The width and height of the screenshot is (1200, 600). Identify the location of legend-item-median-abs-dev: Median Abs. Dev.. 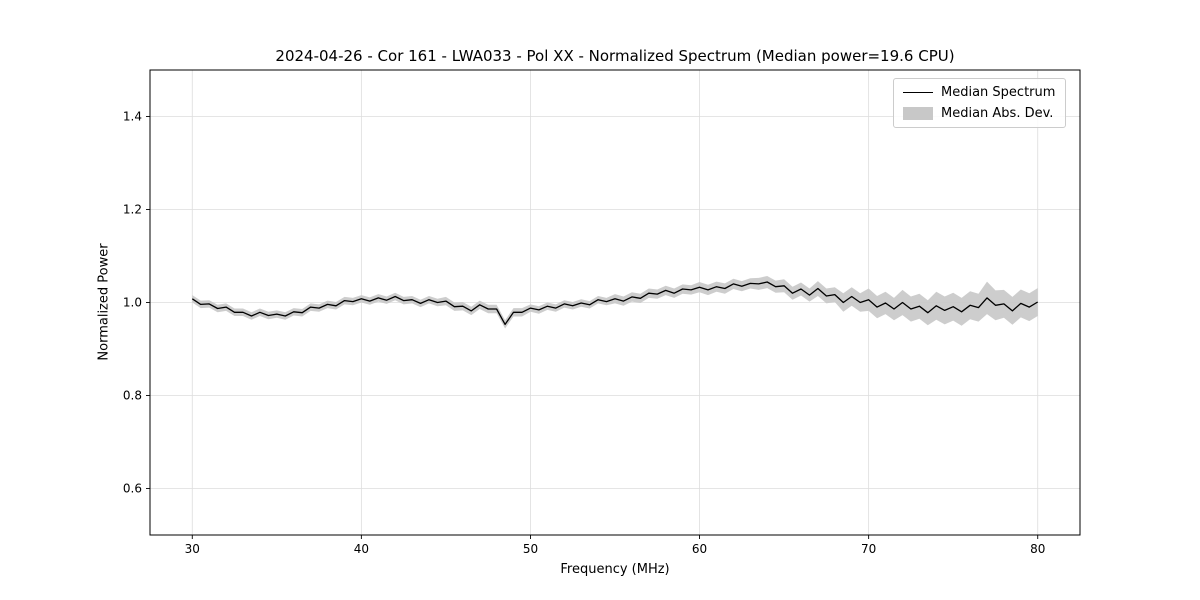
(979, 113).